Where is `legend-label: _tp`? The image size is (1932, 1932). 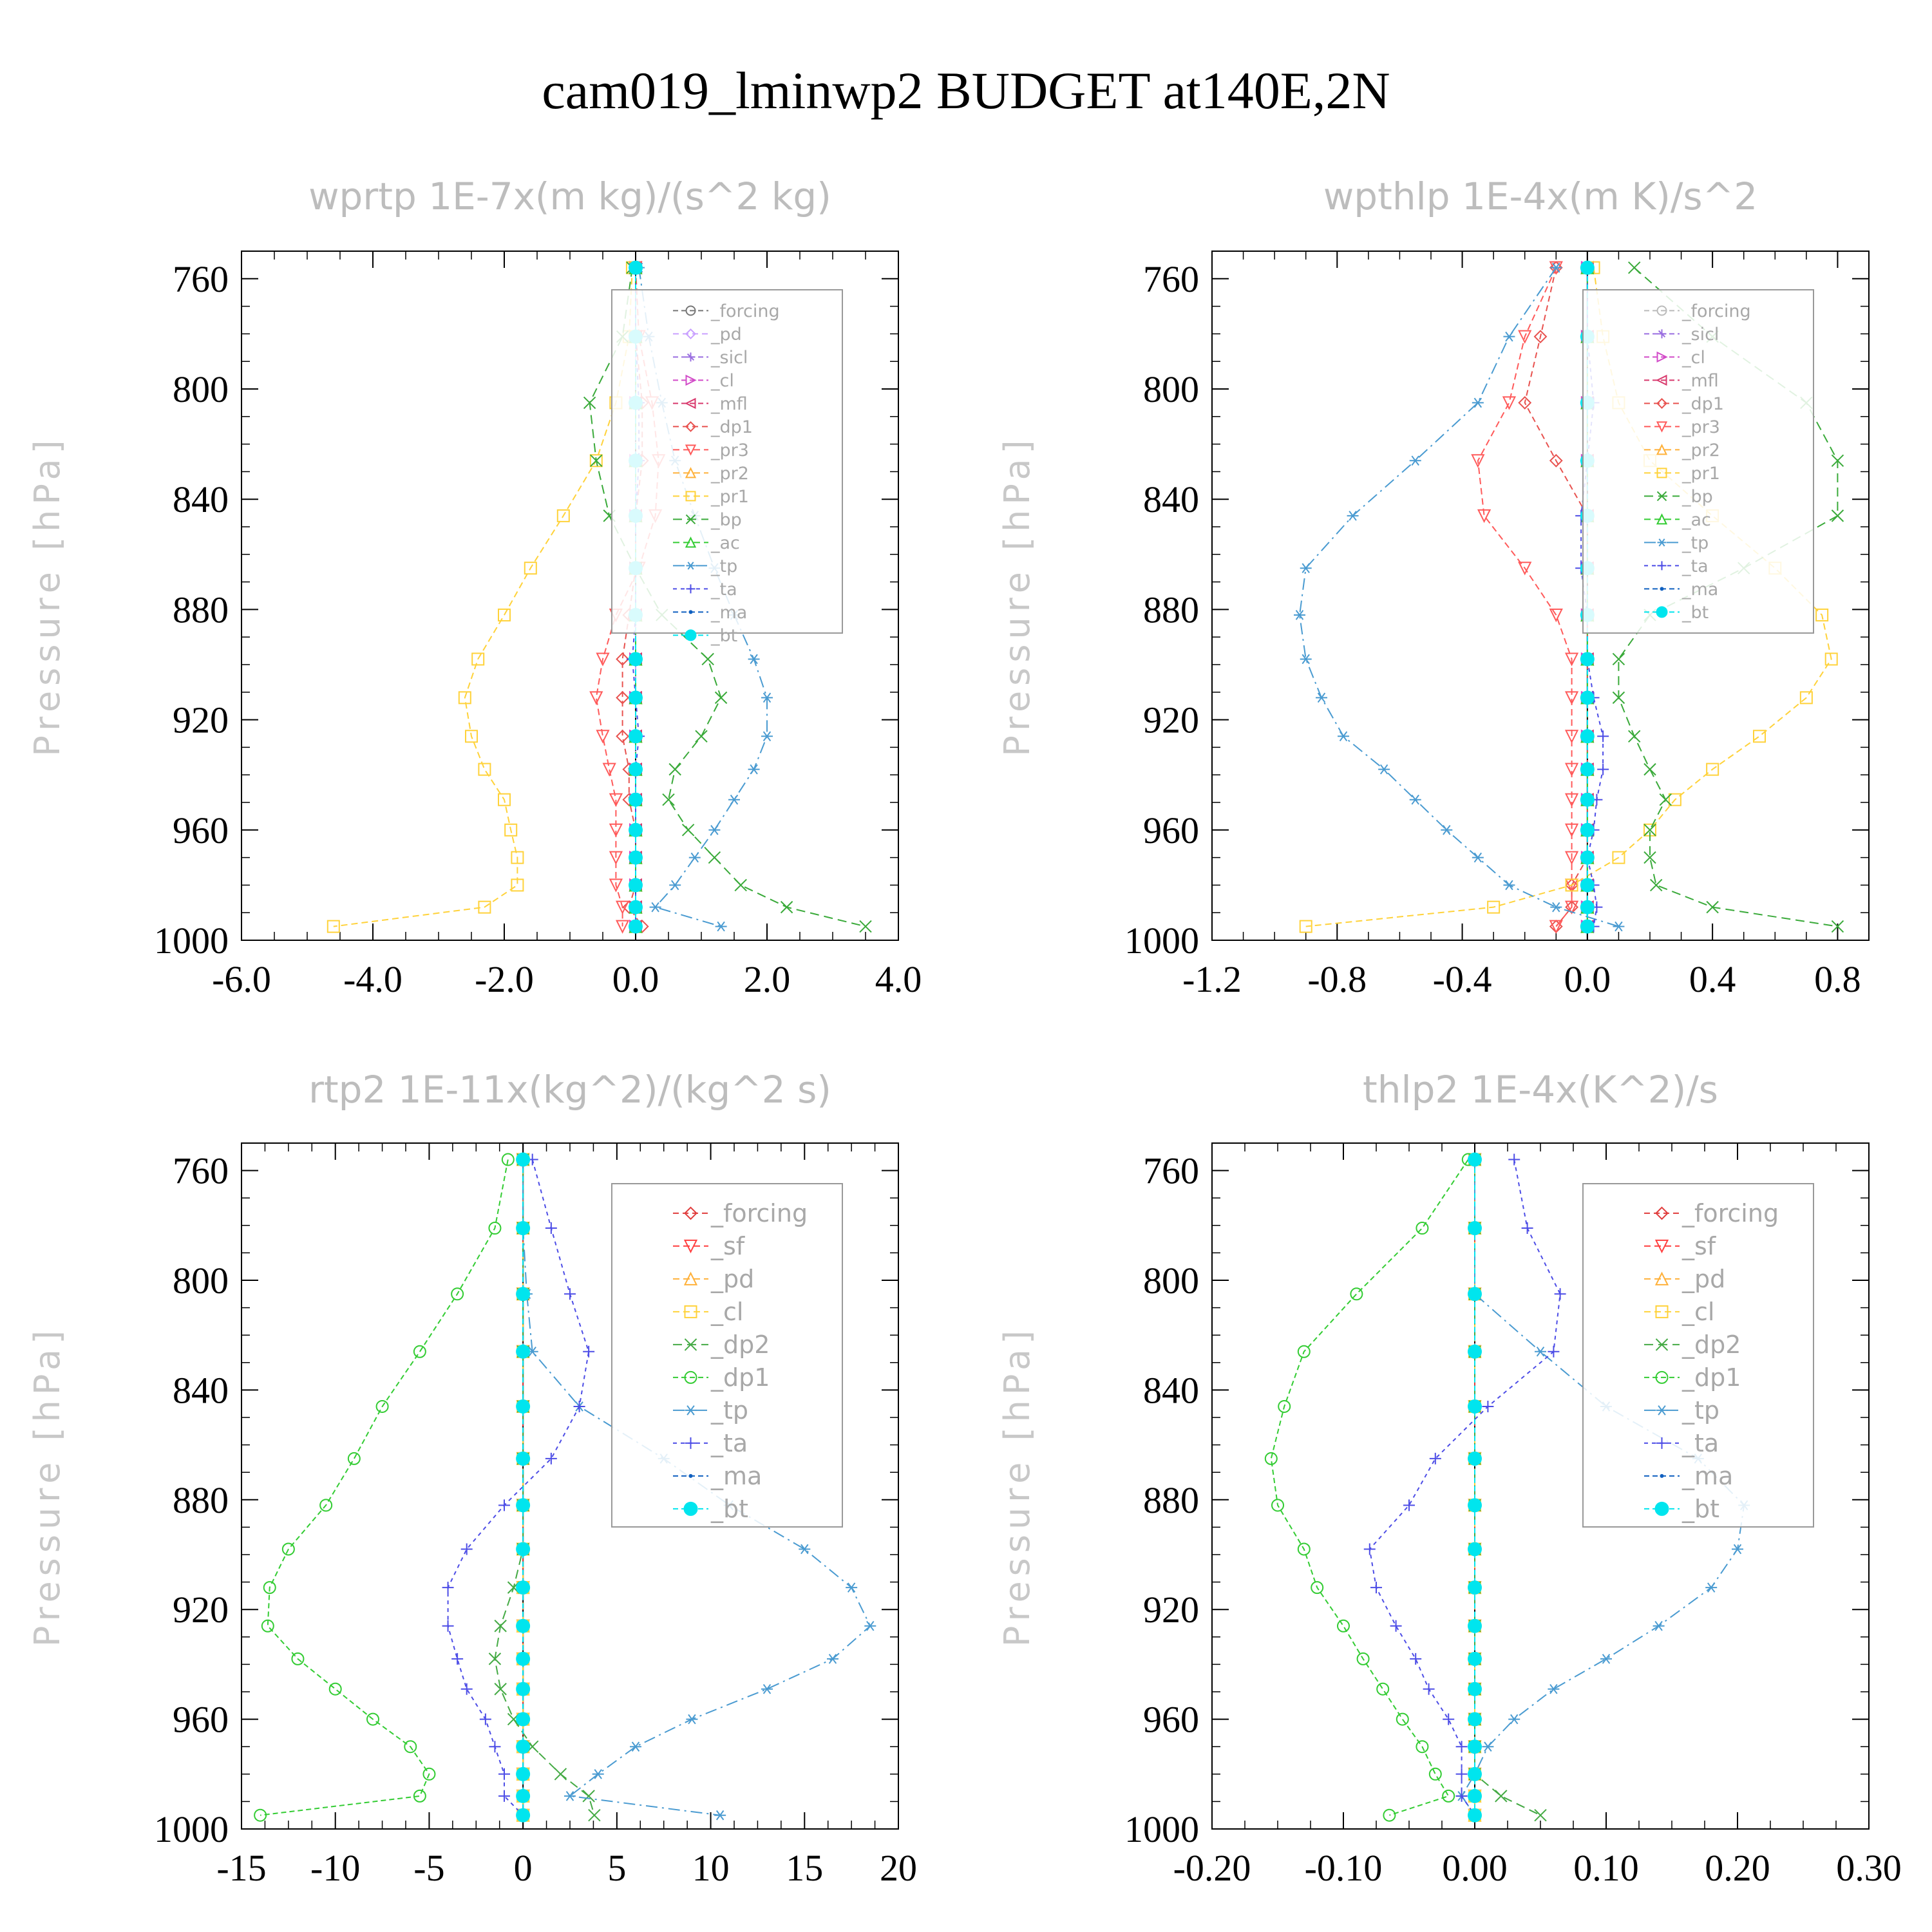 legend-label: _tp is located at coordinates (723, 566).